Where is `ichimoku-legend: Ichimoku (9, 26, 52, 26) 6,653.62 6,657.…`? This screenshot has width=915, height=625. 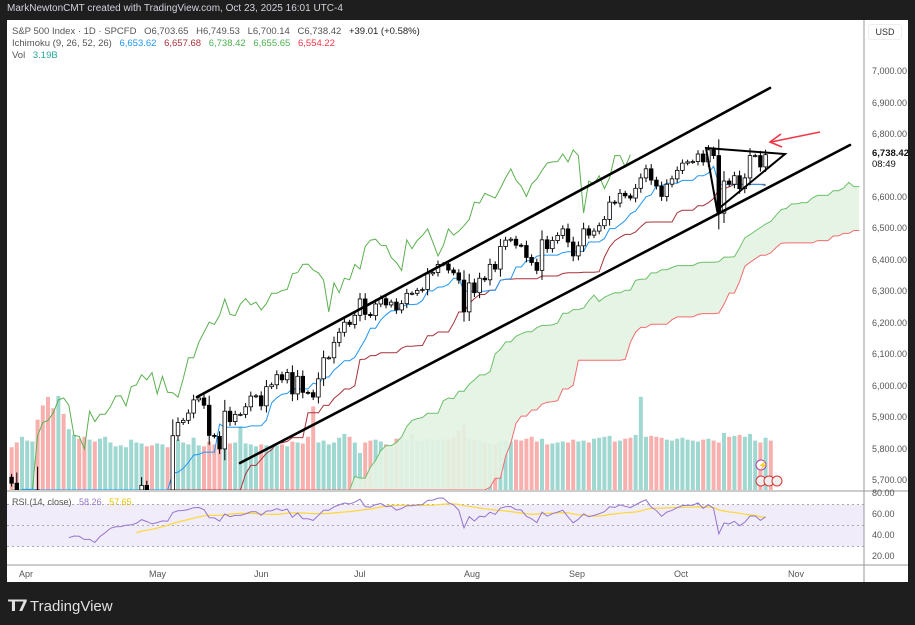 ichimoku-legend: Ichimoku (9, 26, 52, 26) 6,653.62 6,657.… is located at coordinates (176, 43).